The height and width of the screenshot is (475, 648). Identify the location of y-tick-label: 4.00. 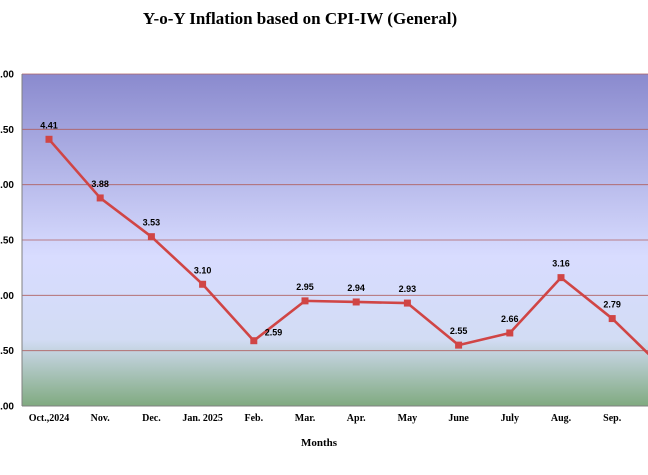
(7, 185).